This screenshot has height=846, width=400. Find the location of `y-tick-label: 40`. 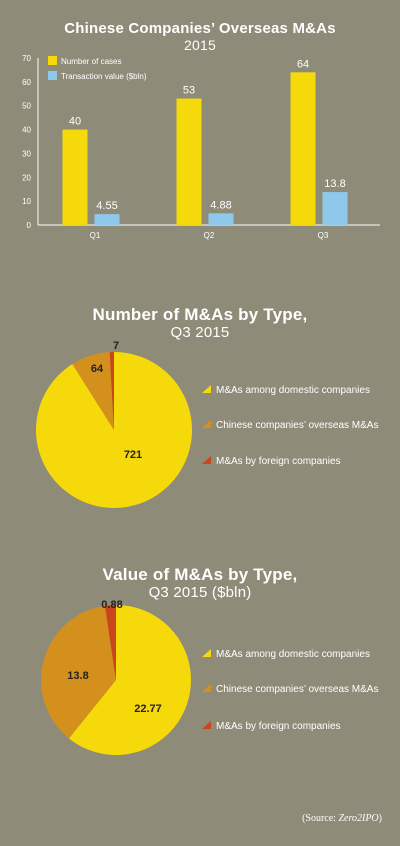

y-tick-label: 40 is located at coordinates (26, 130).